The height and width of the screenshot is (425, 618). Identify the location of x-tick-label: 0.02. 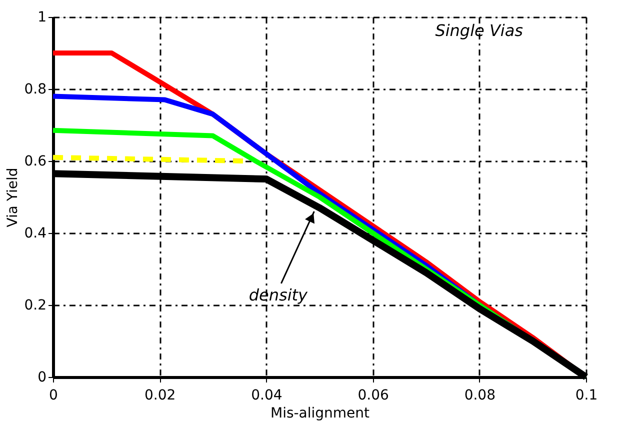
(160, 396).